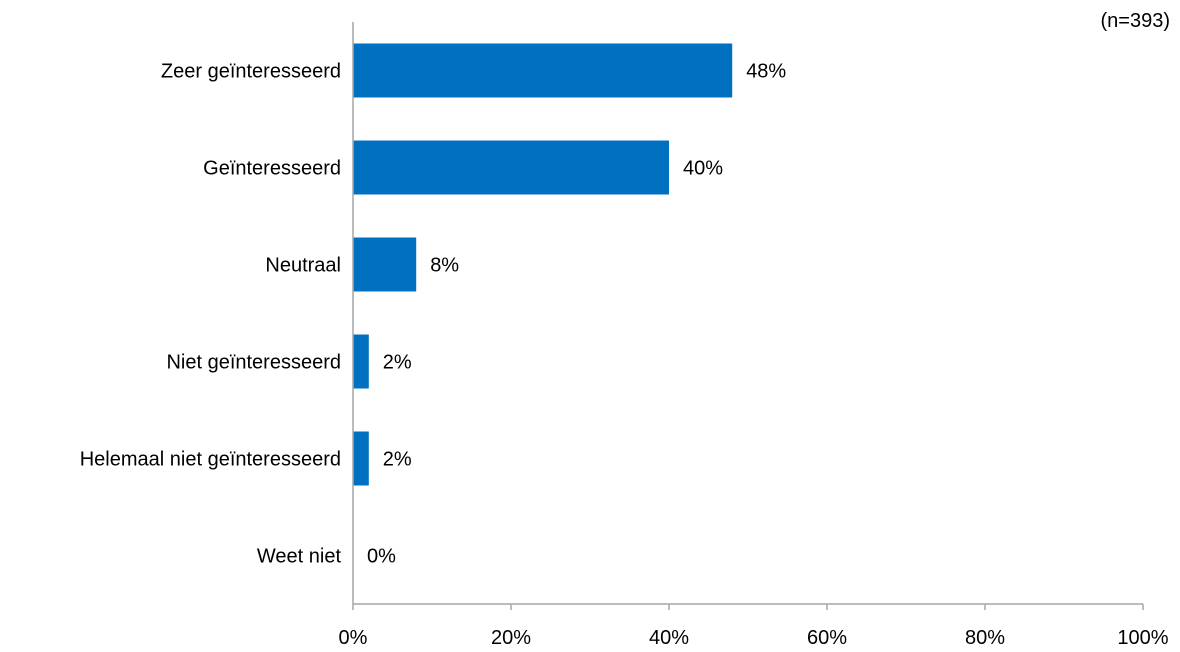  What do you see at coordinates (353, 638) in the screenshot?
I see `x-tick-label: 0%` at bounding box center [353, 638].